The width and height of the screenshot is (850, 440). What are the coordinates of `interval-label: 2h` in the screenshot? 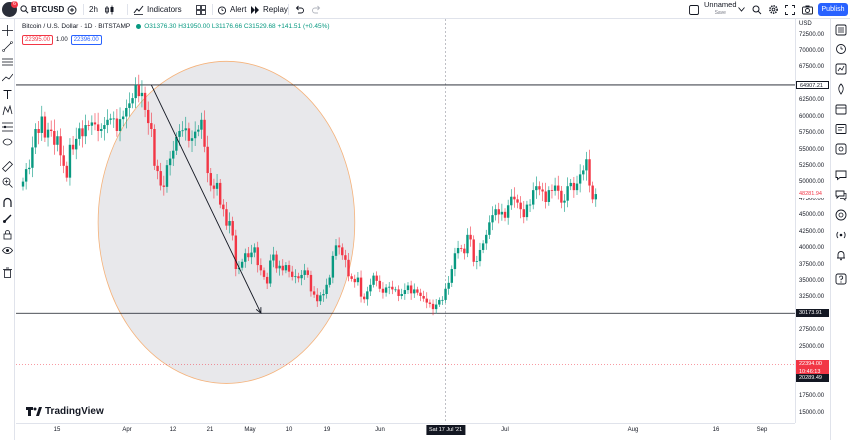 It's located at (93, 9).